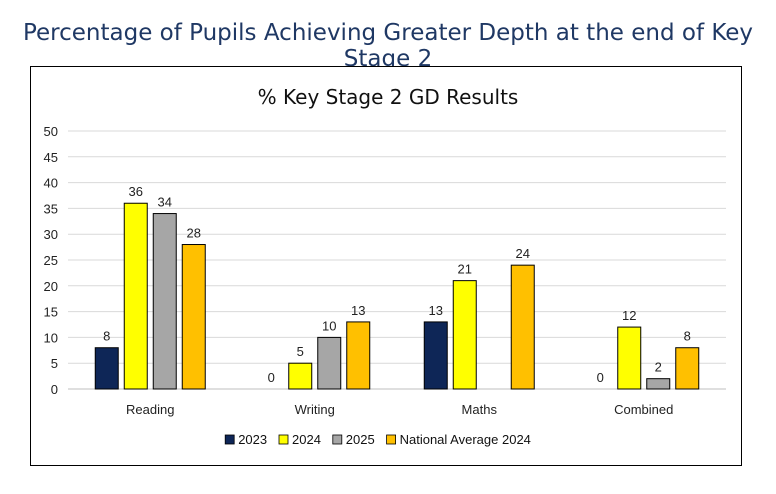 The image size is (776, 494). I want to click on category-labels: Reading Writing Maths Combined, so click(399, 409).